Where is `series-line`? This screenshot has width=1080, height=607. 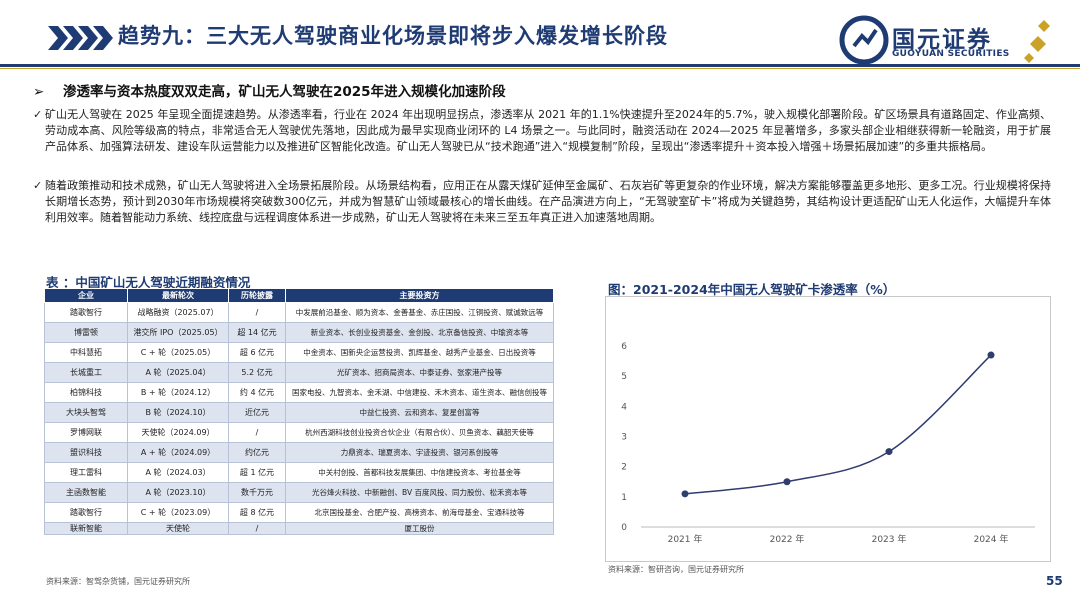
series-line is located at coordinates (838, 424).